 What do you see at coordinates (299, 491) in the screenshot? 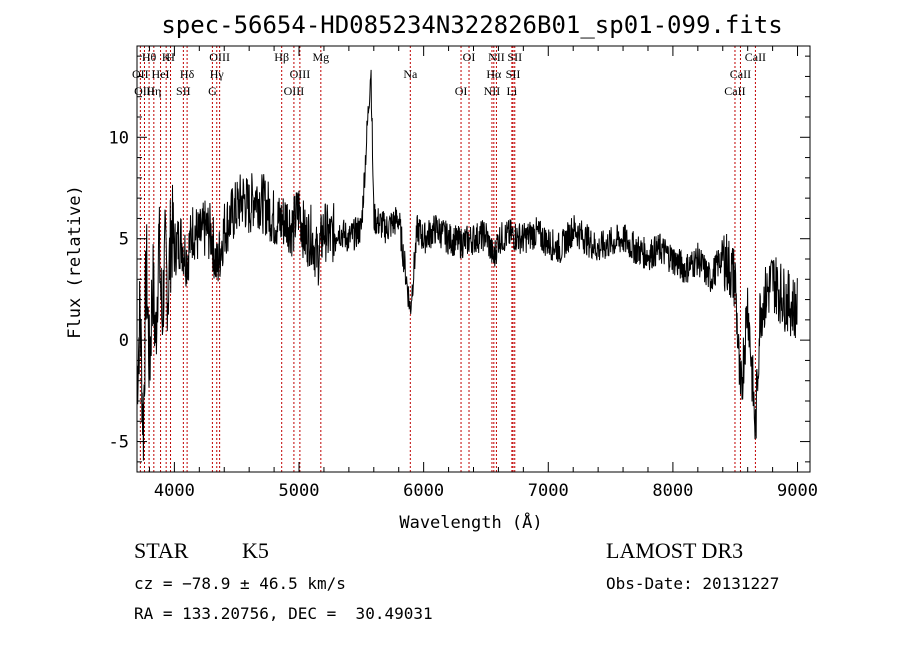
I see `x-tick-label: 5000` at bounding box center [299, 491].